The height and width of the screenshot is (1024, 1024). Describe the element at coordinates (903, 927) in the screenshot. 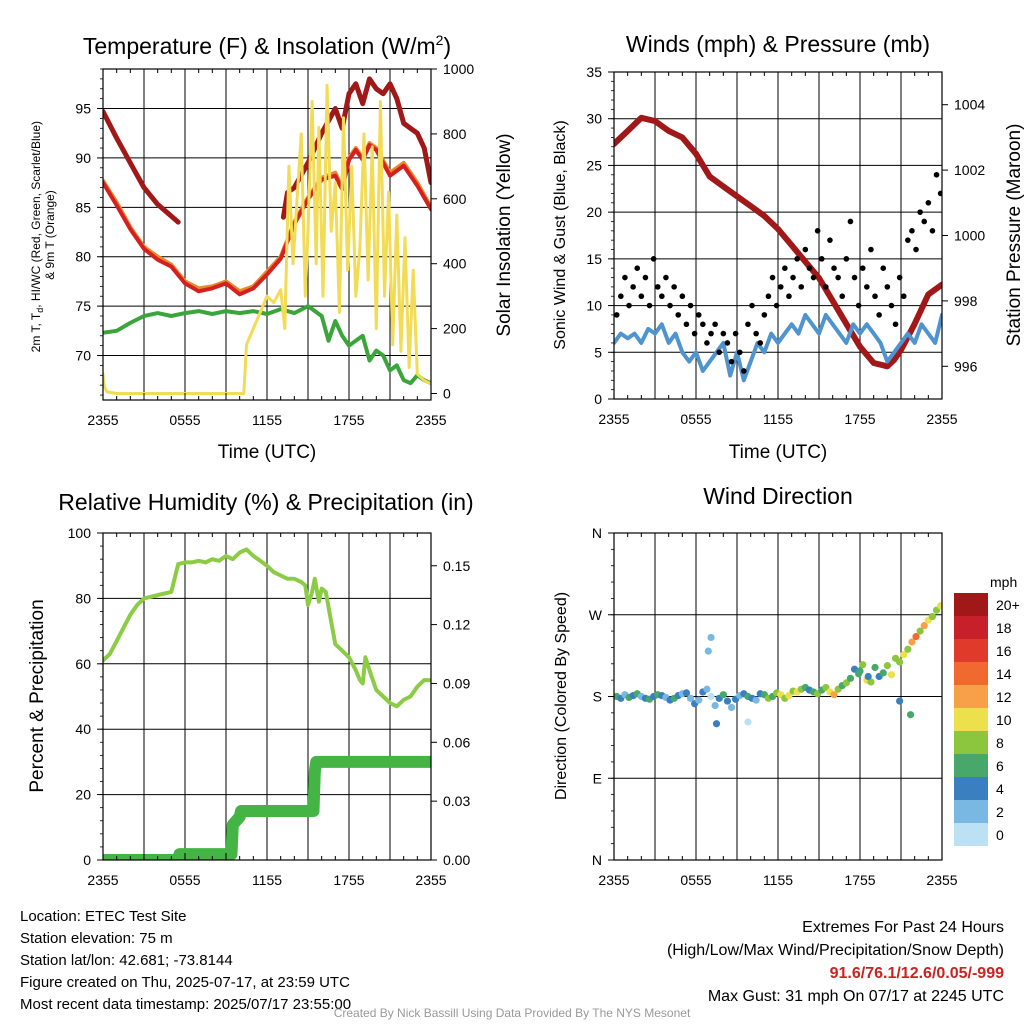

I see `extremes-title: Extremes For Past 24 Hours` at that location.